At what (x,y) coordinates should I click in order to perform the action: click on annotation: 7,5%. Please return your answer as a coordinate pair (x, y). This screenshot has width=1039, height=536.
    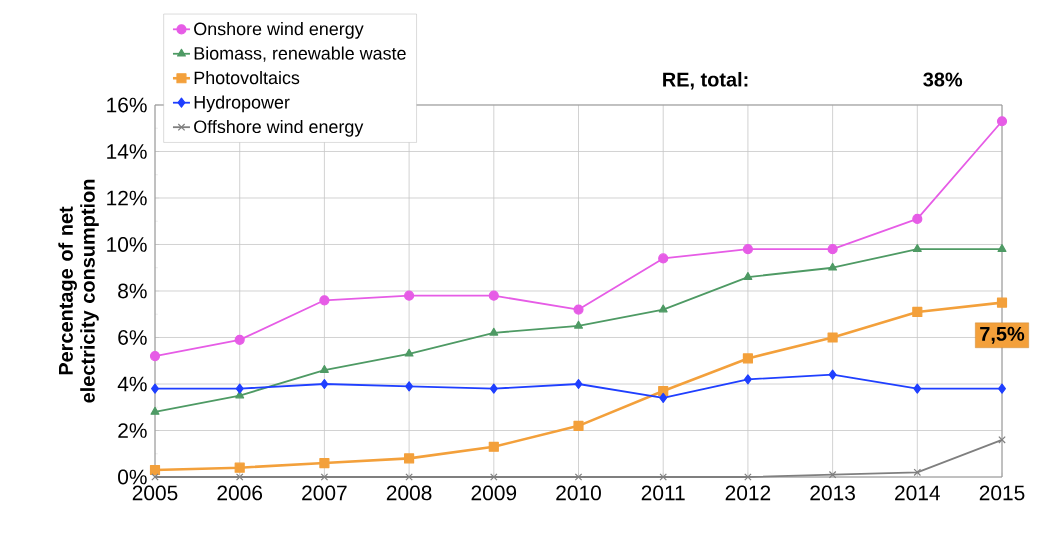
    Looking at the image, I should click on (1002, 335).